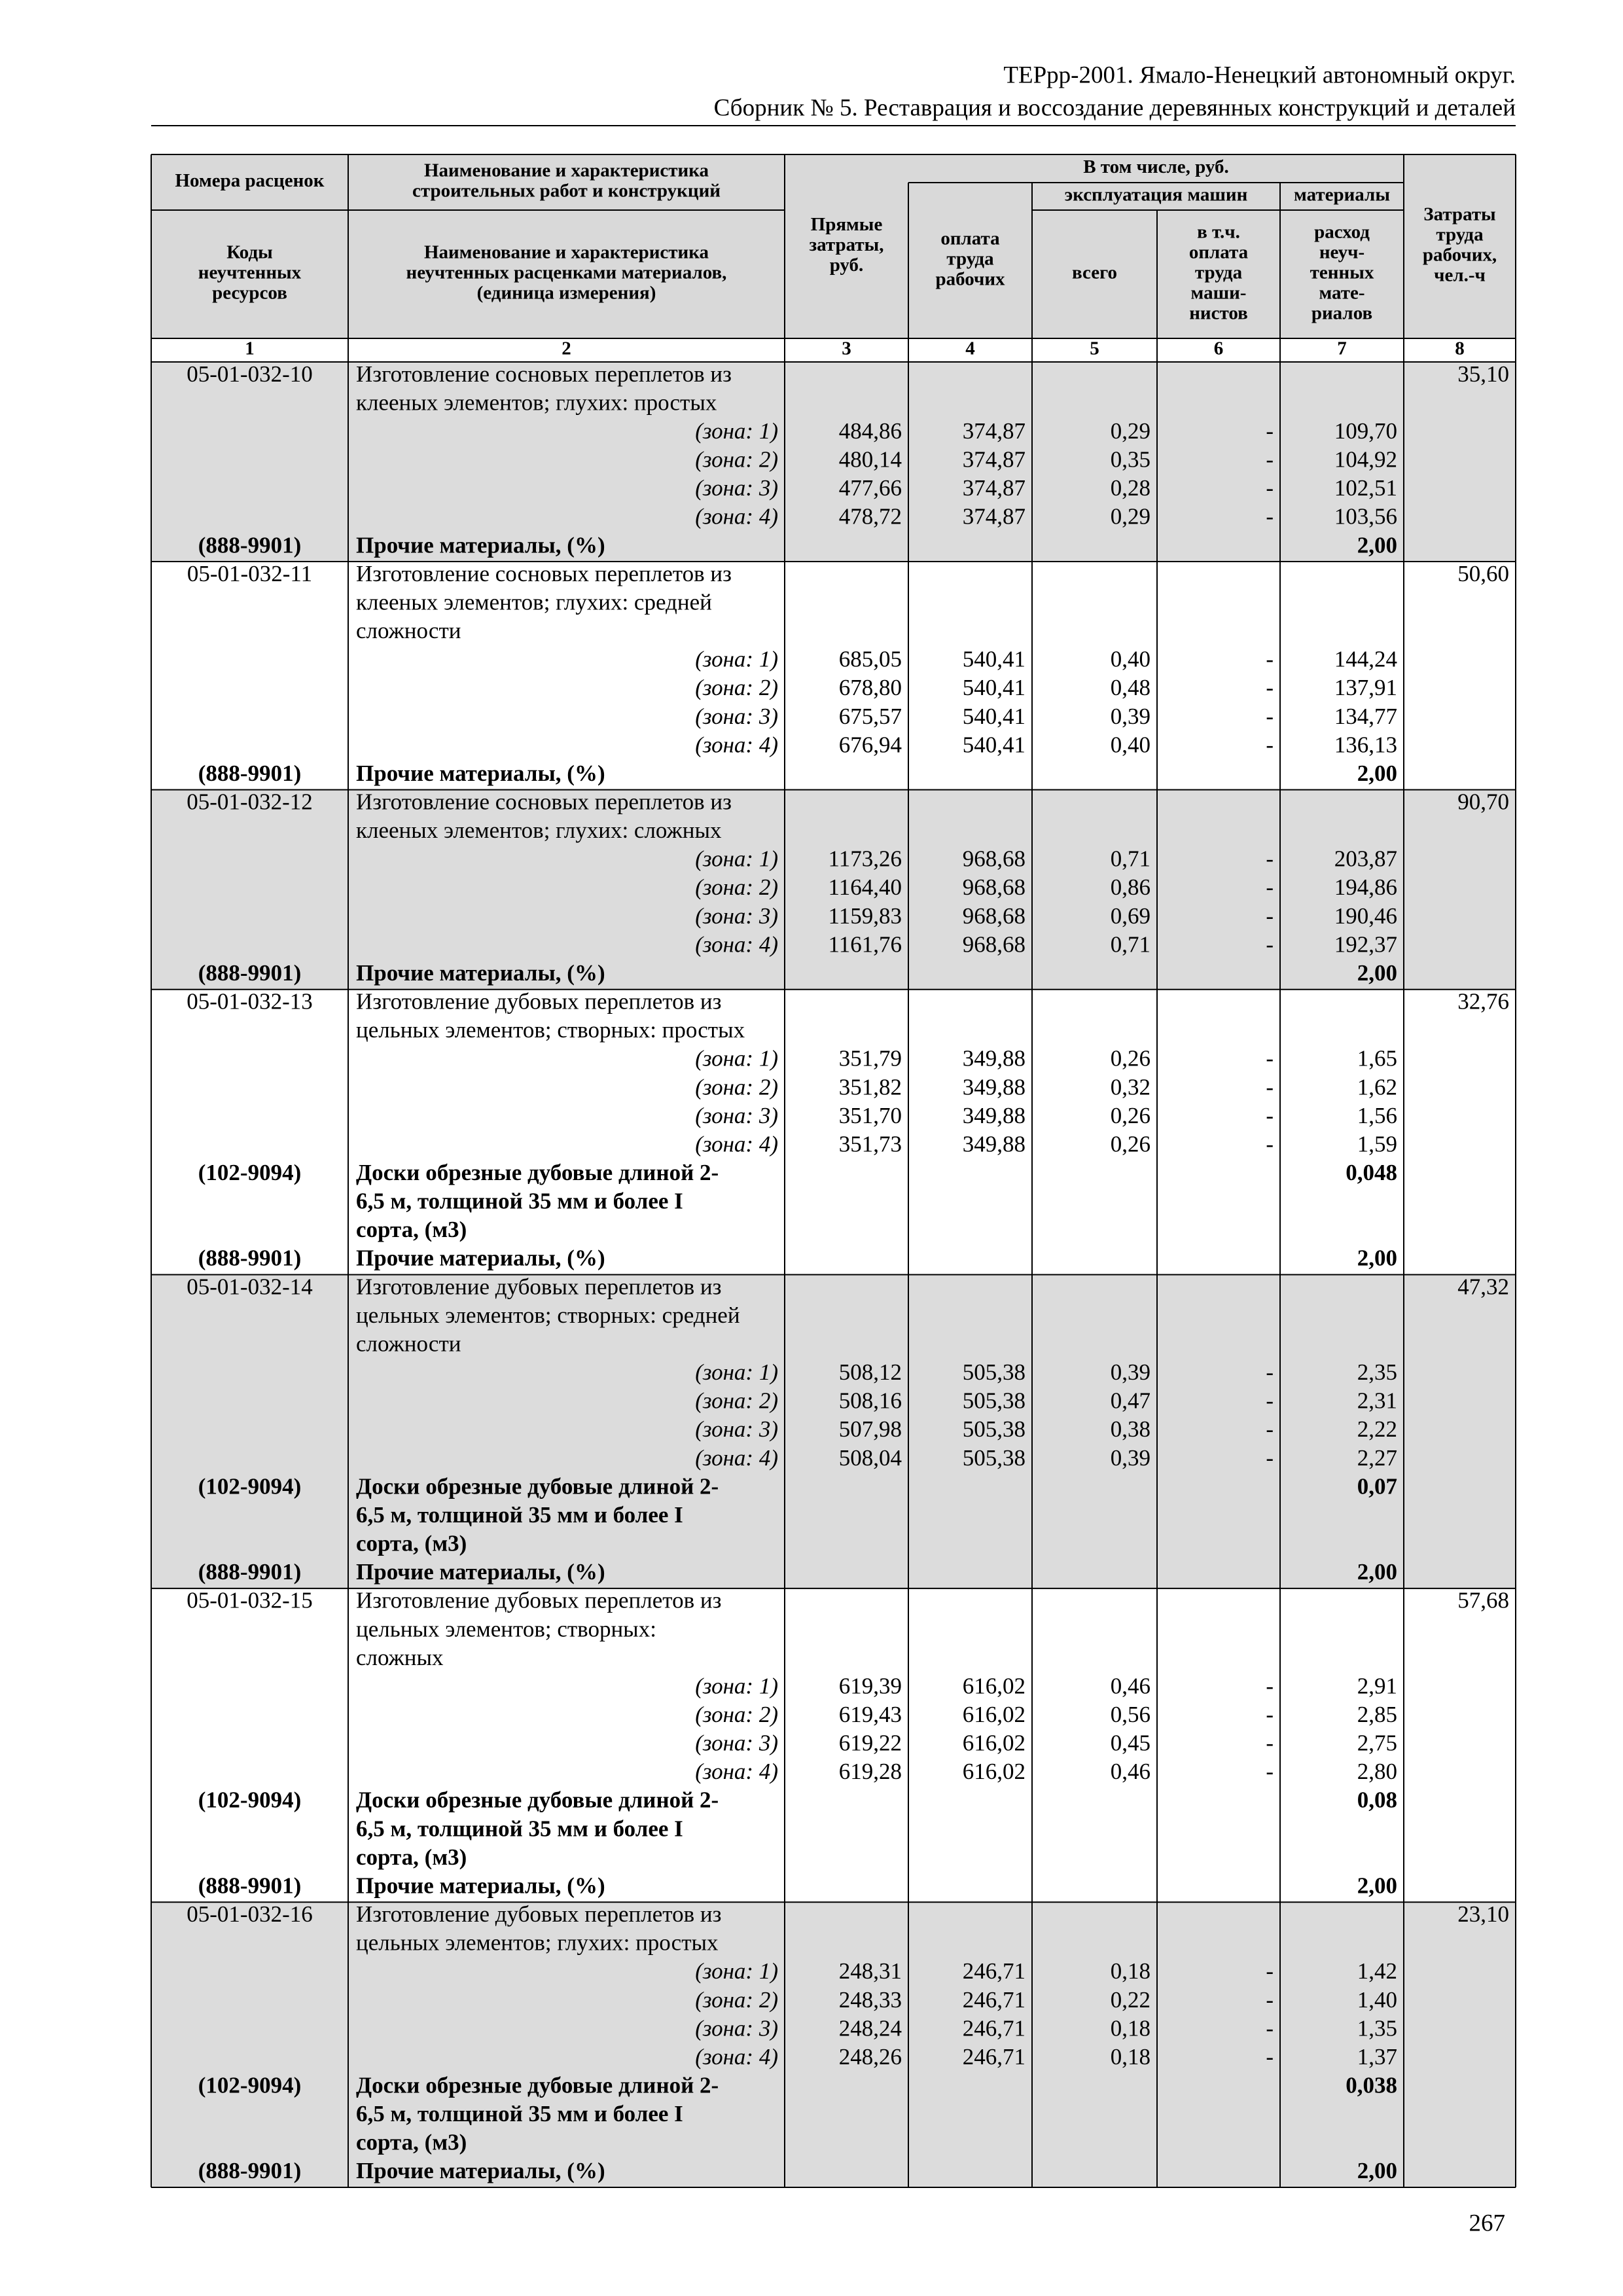 This screenshot has width=1623, height=2296. What do you see at coordinates (1219, 293) in the screenshot?
I see `header-cell-text: маши-` at bounding box center [1219, 293].